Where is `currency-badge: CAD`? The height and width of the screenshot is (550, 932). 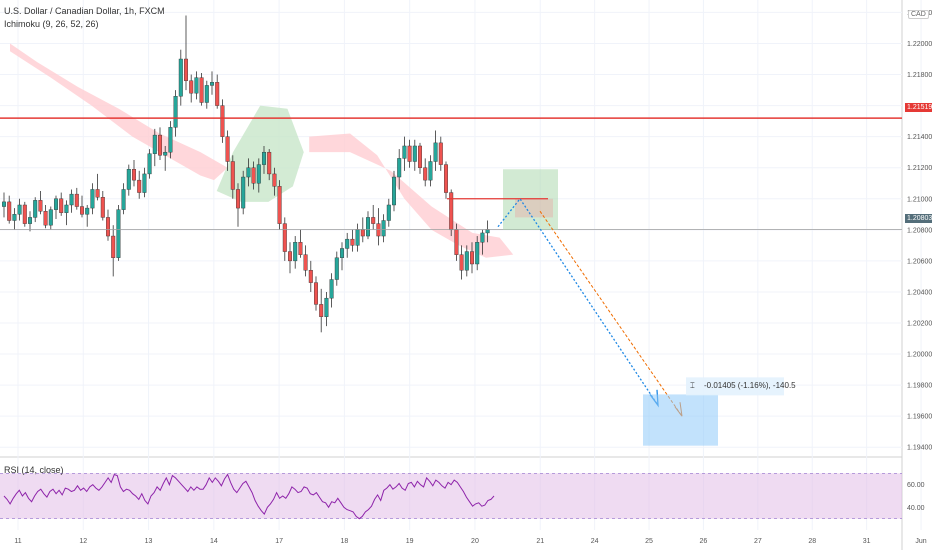
currency-badge: CAD is located at coordinates (918, 14).